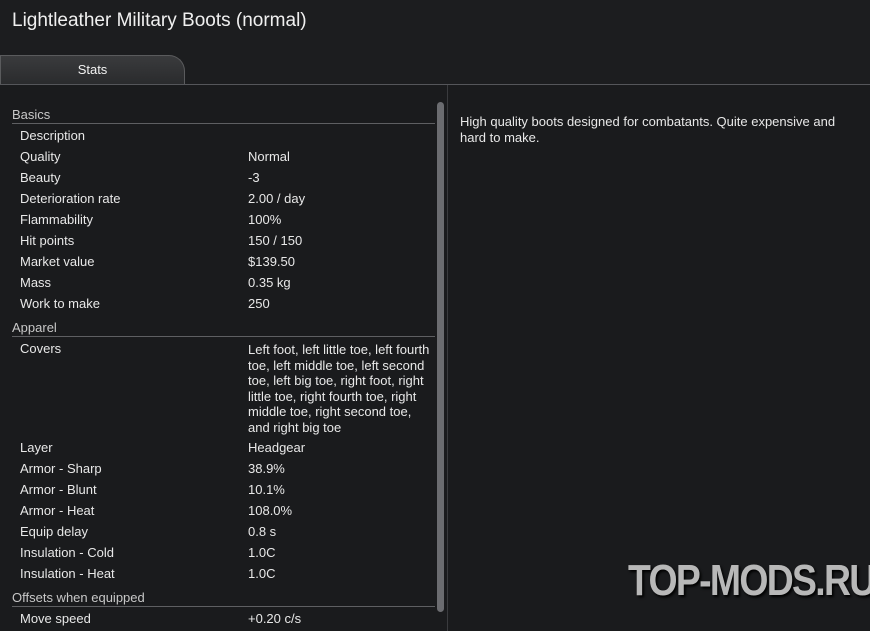  Describe the element at coordinates (269, 156) in the screenshot. I see `stat-value: Normal` at that location.